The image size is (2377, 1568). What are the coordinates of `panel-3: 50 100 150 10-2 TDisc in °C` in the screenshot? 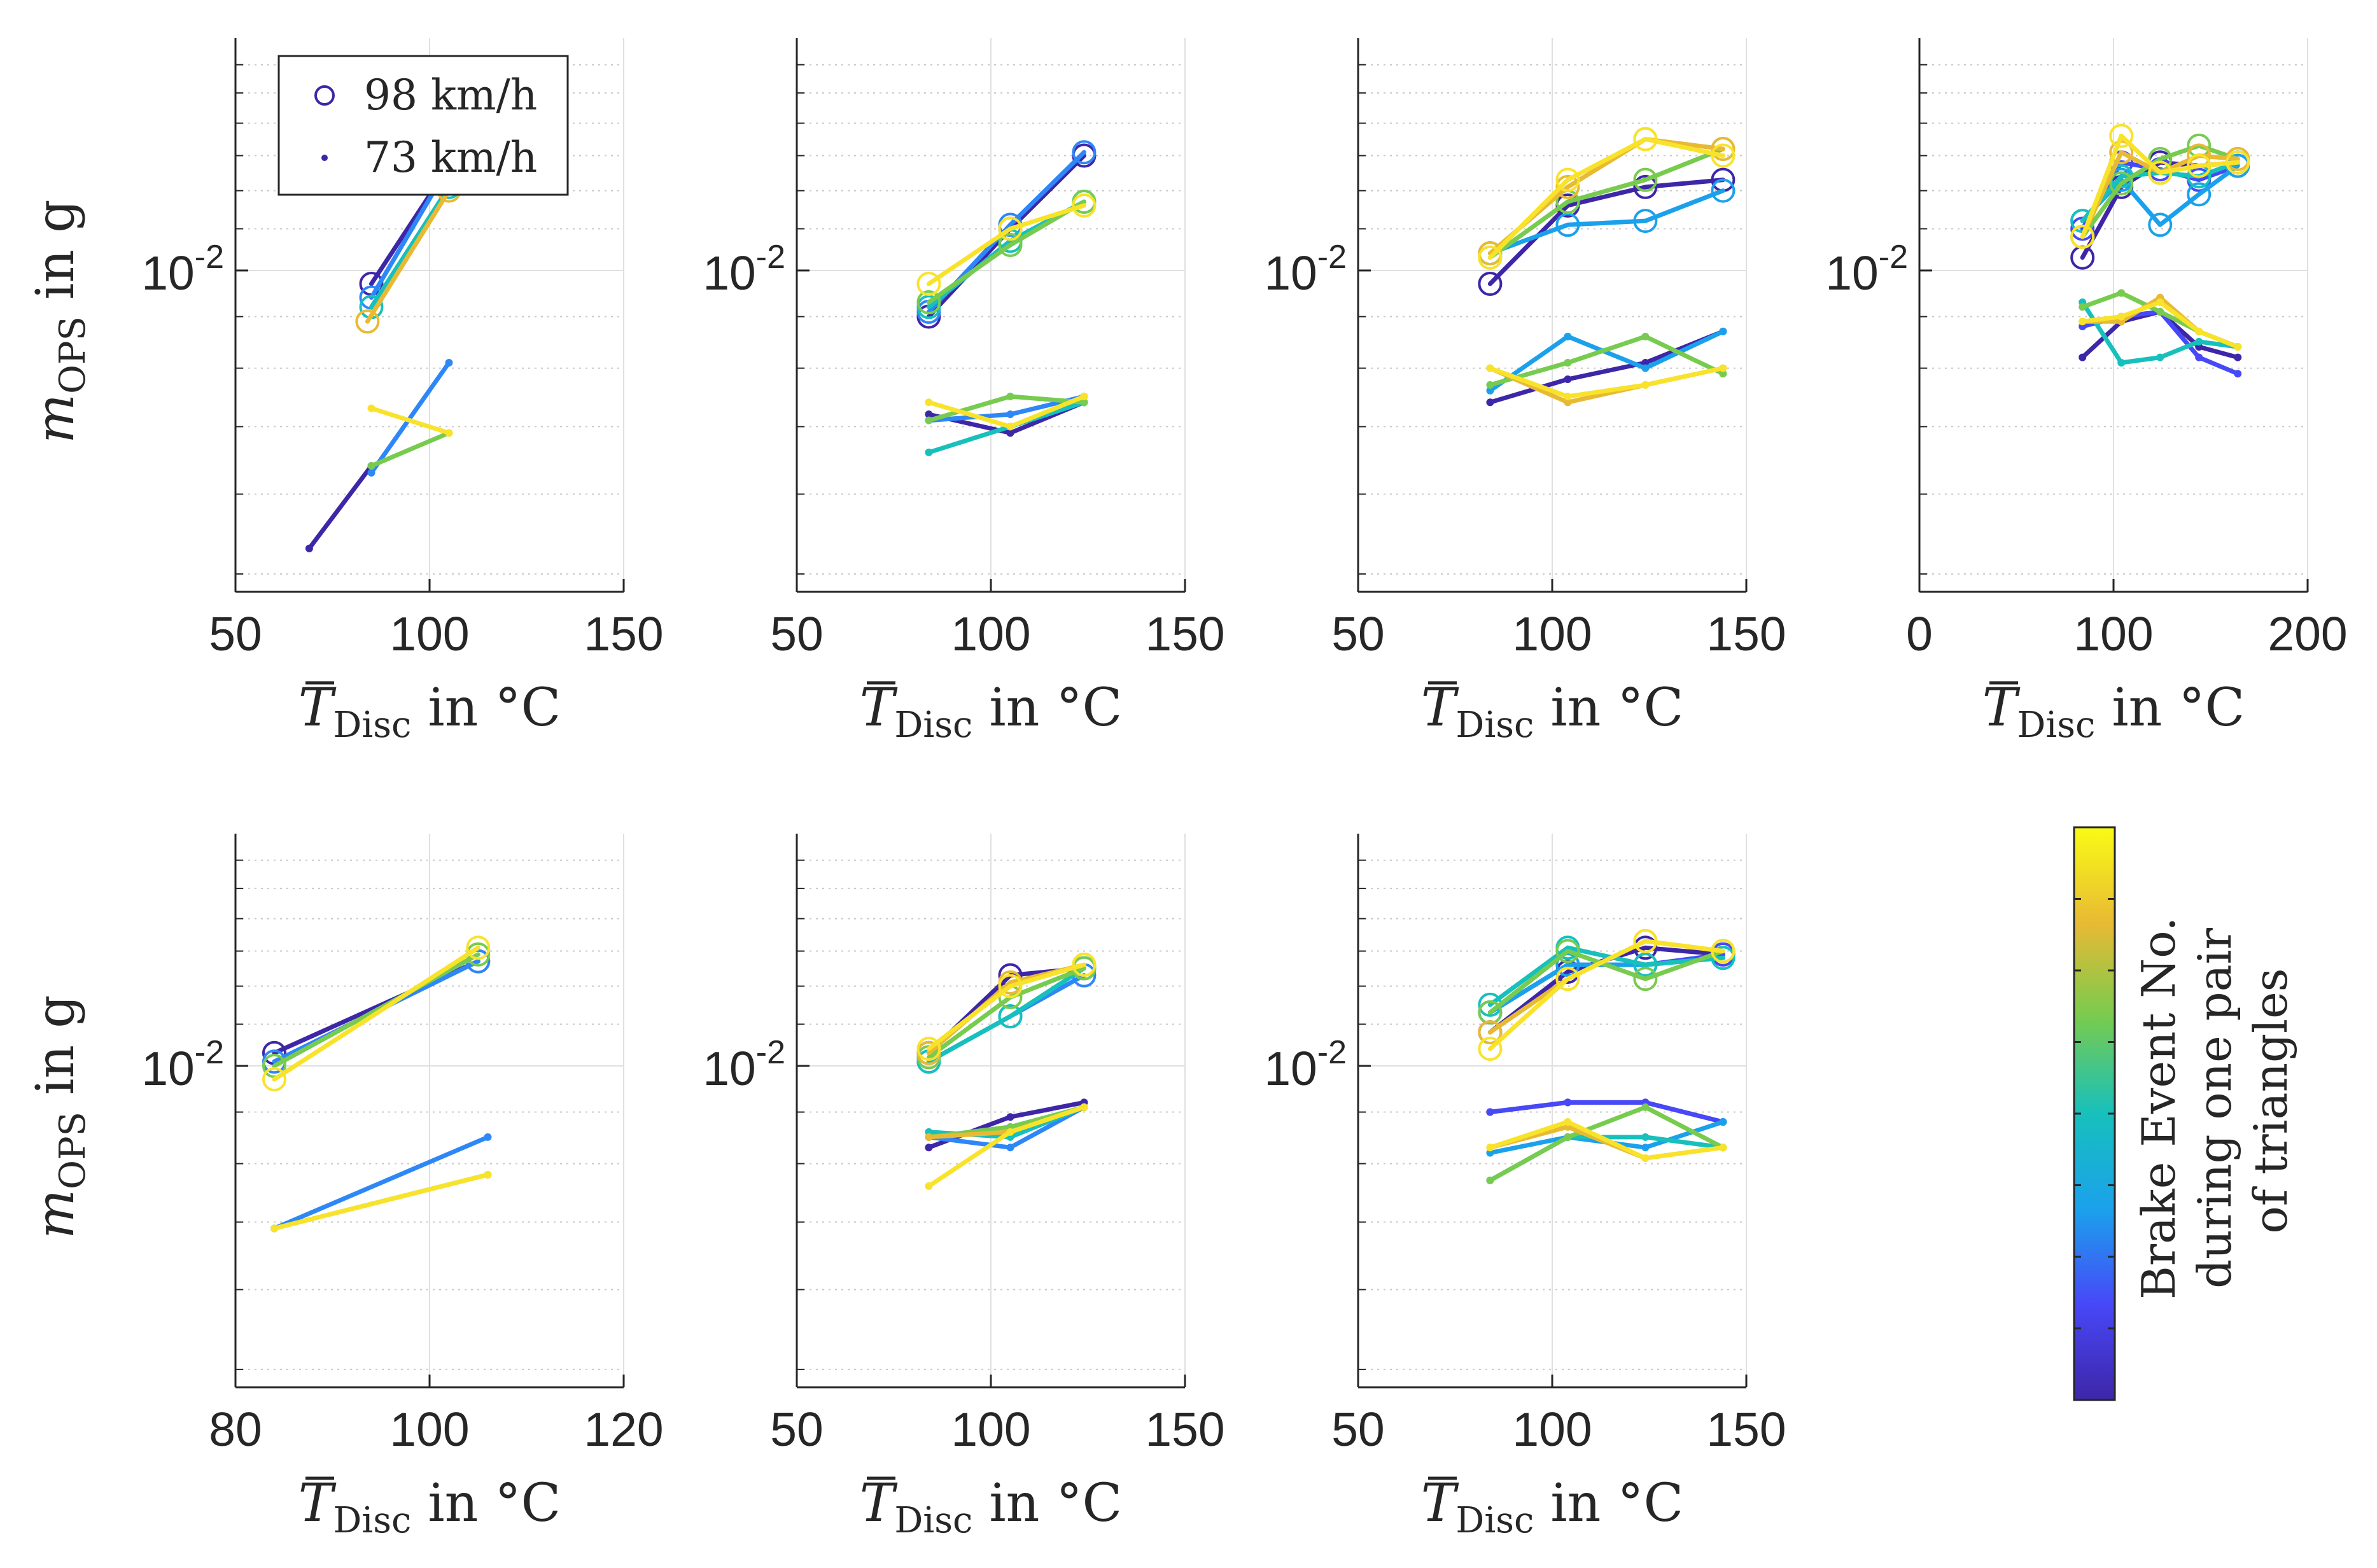 It's located at (1525, 392).